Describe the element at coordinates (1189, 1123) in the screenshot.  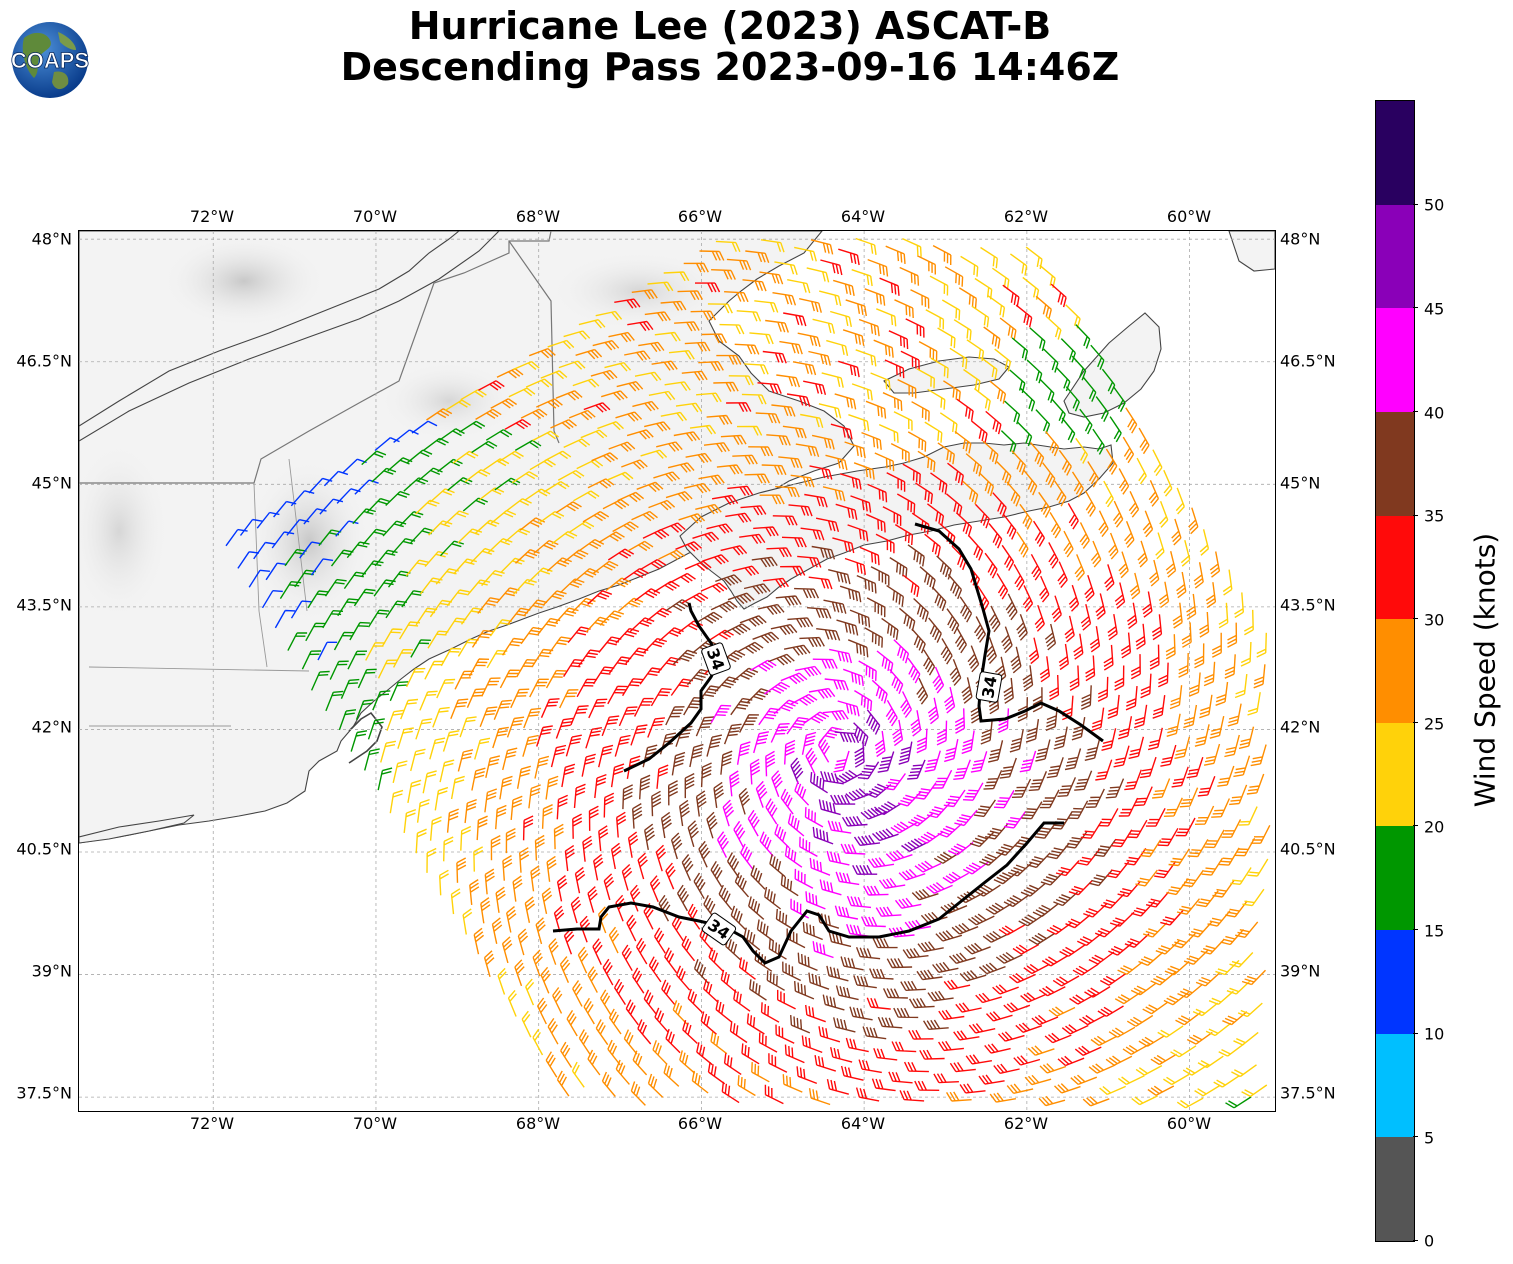
I see `lon-tick-bottom: 60°W` at that location.